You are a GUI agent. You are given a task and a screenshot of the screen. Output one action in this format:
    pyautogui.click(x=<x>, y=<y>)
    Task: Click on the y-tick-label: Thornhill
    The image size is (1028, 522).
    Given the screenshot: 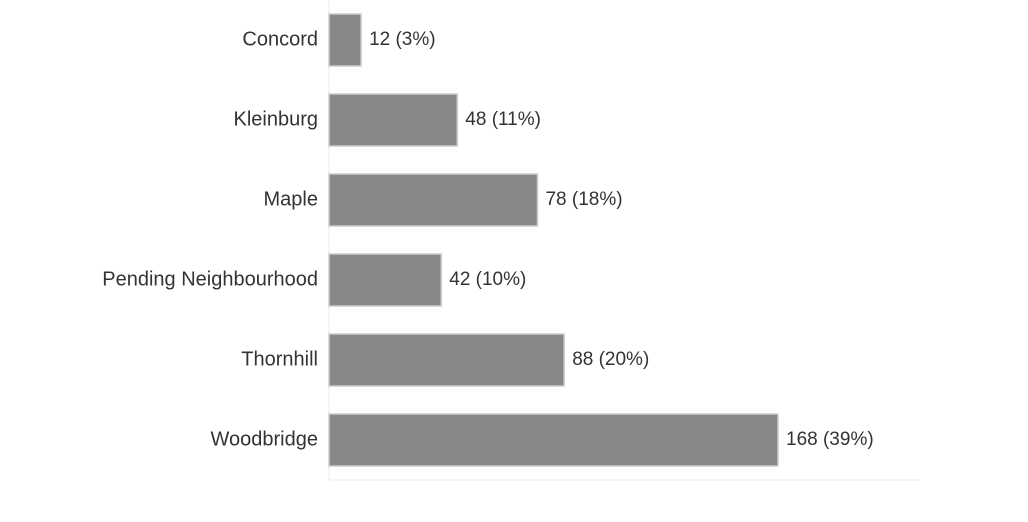 What is the action you would take?
    pyautogui.click(x=279, y=359)
    